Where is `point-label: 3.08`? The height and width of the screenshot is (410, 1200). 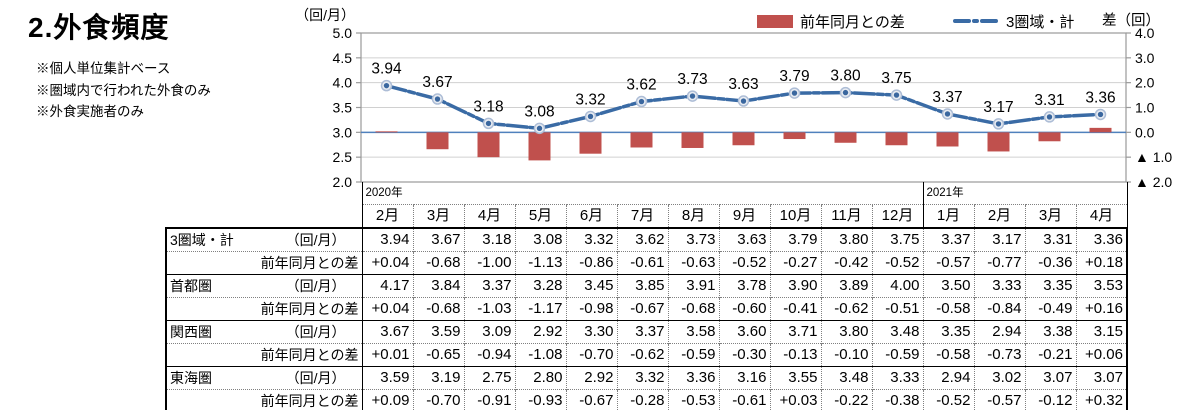
point-label: 3.08 is located at coordinates (539, 111).